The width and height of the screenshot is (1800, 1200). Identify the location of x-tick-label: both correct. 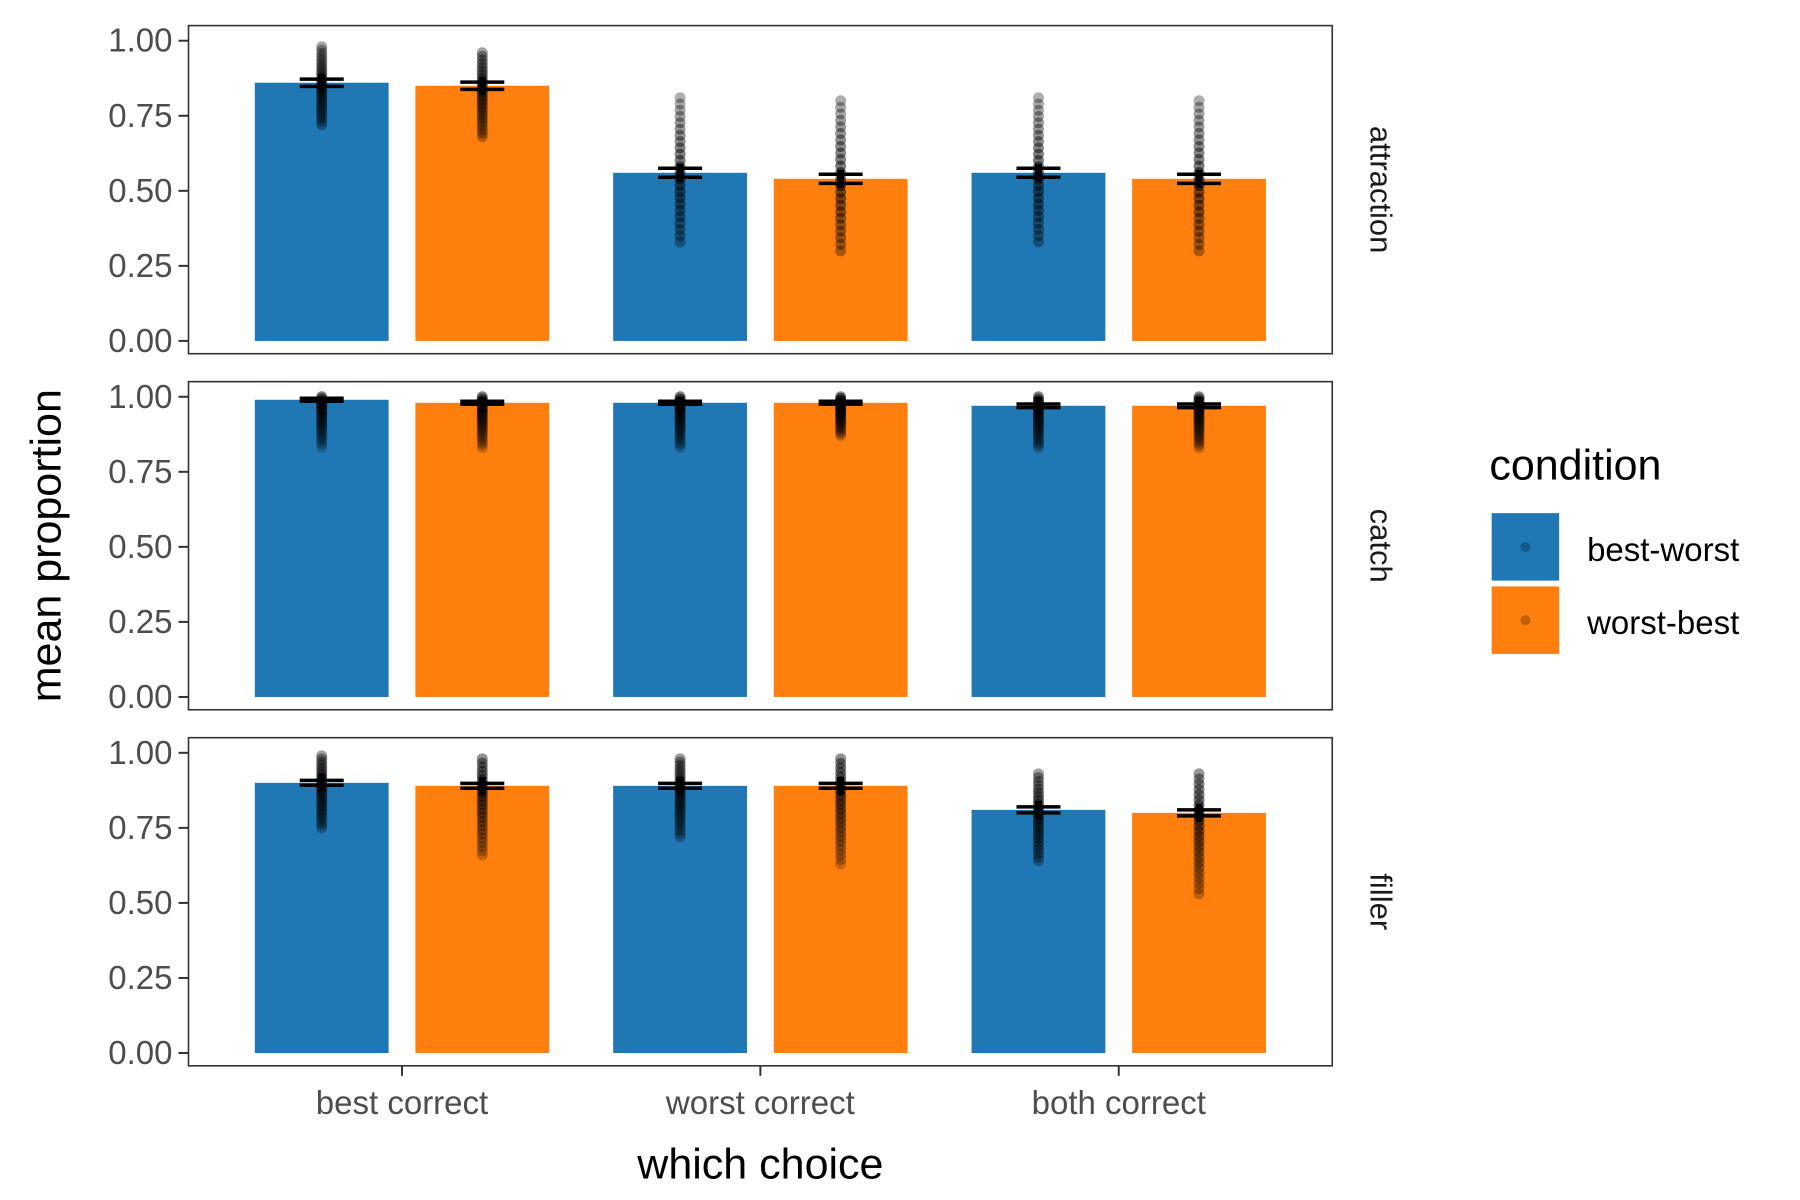
(1119, 1102).